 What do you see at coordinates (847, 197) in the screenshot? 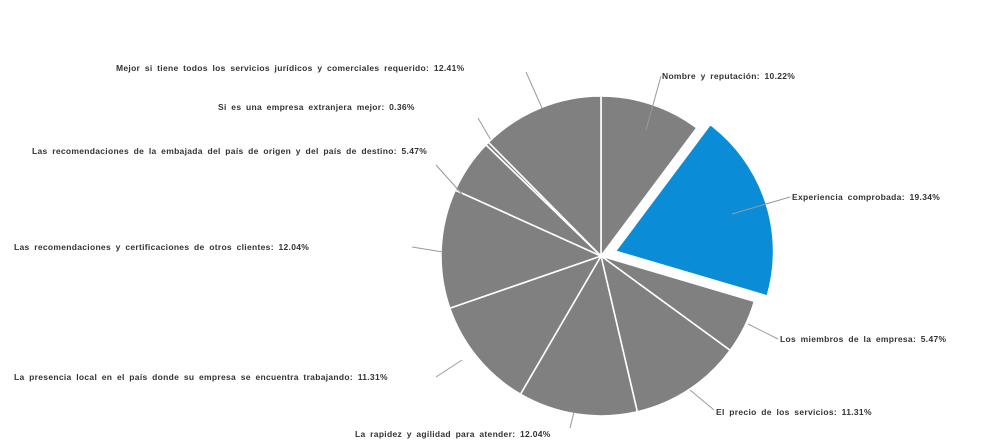
I see `label-text: Experiencia comprobada` at bounding box center [847, 197].